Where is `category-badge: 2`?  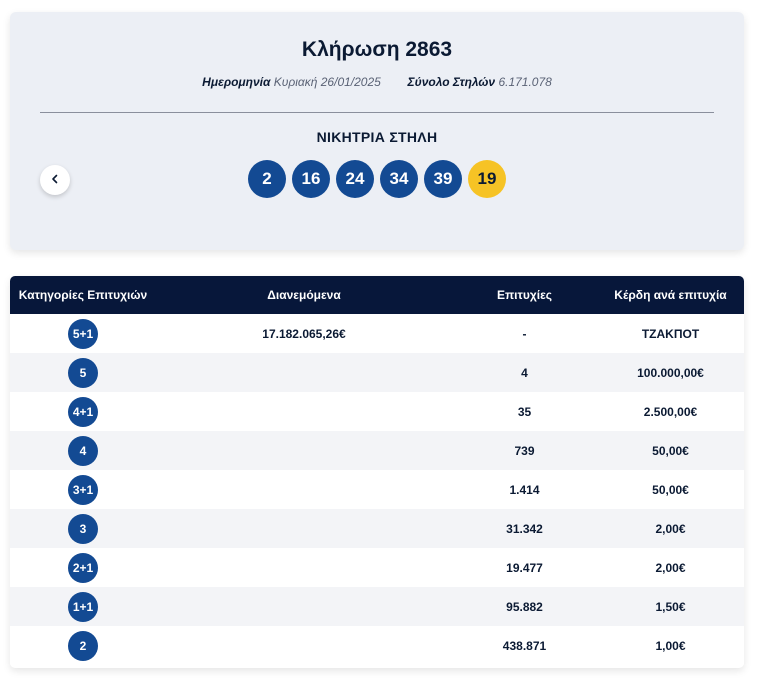
category-badge: 2 is located at coordinates (83, 645).